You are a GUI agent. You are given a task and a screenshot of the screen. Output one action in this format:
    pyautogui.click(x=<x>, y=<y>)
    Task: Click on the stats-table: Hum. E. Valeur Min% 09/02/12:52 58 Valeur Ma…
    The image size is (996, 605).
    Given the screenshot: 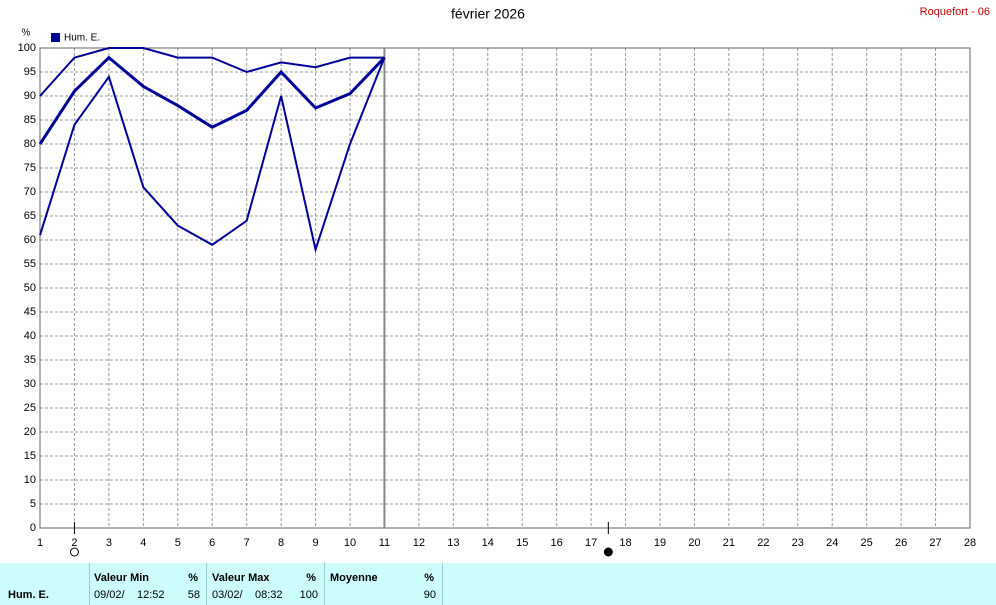 What is the action you would take?
    pyautogui.click(x=498, y=584)
    